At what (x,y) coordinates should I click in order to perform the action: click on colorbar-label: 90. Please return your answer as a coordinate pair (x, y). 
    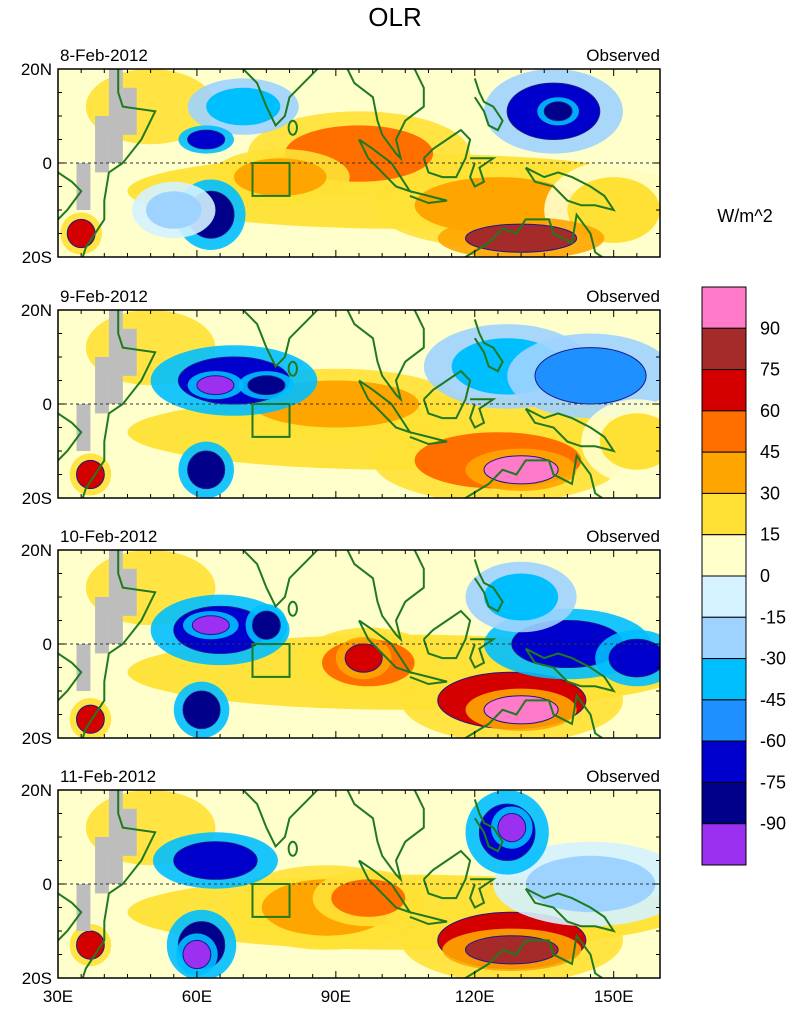
    Looking at the image, I should click on (770, 328).